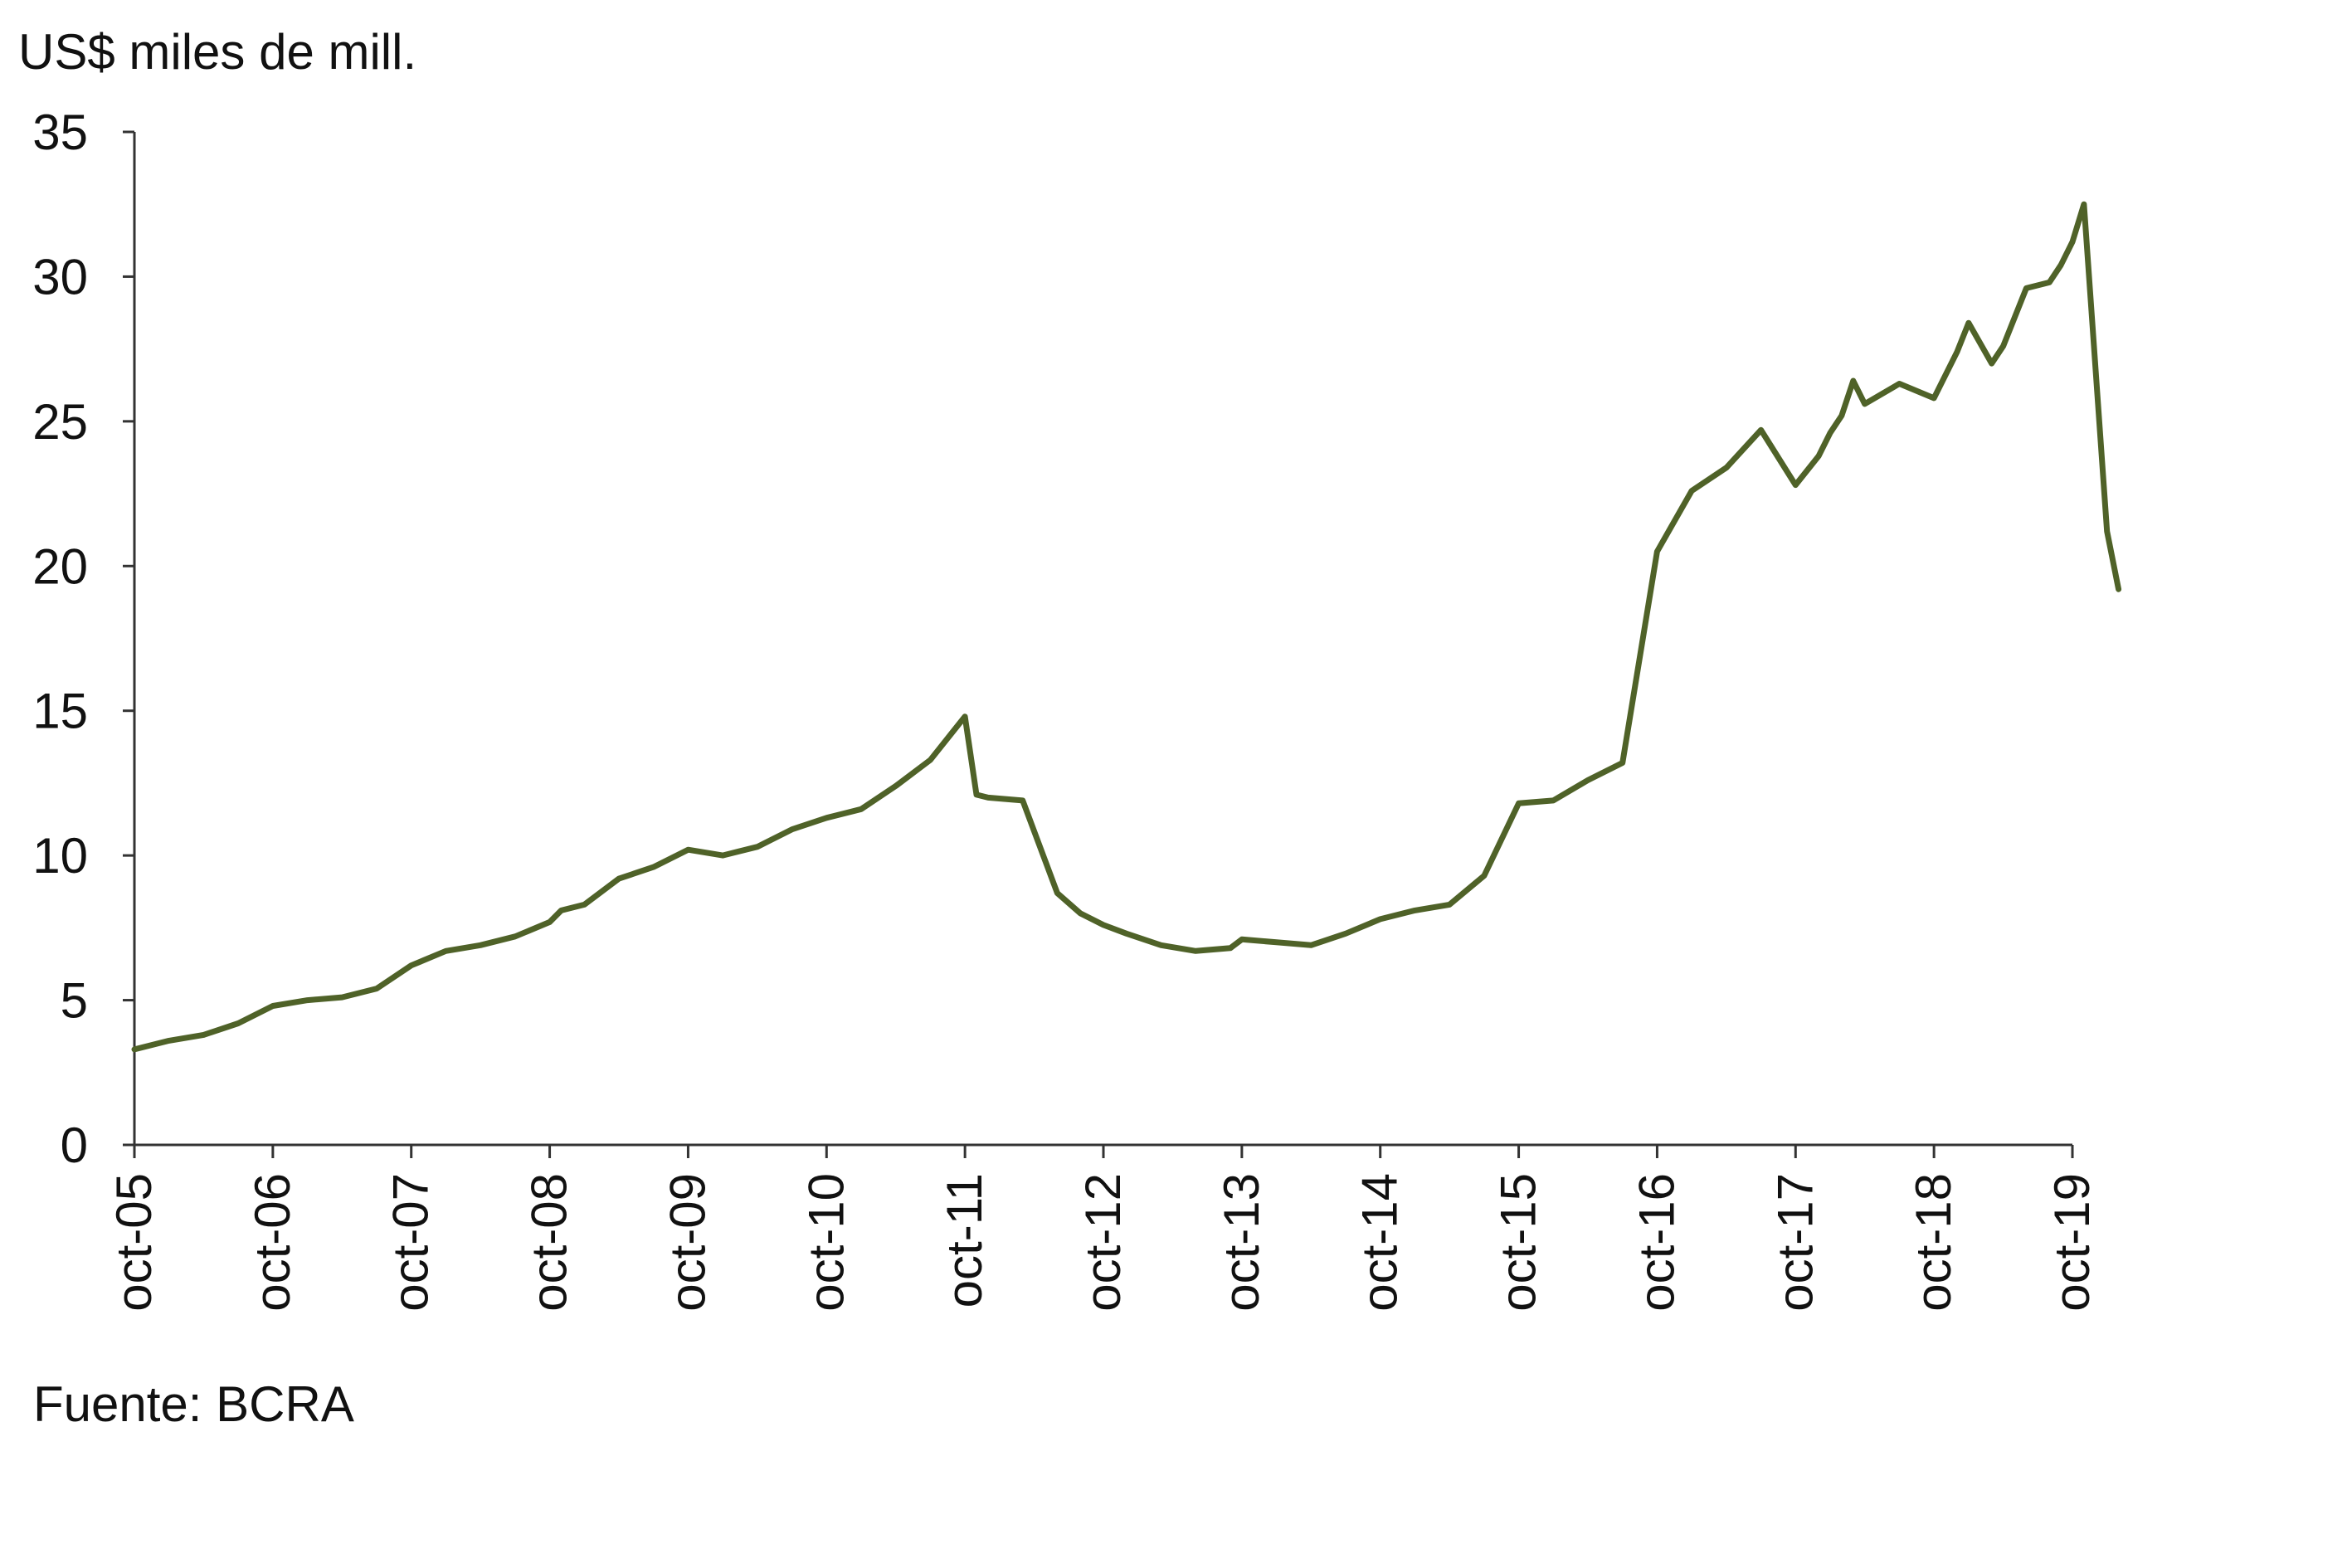 Image resolution: width=2352 pixels, height=1568 pixels. Describe the element at coordinates (193, 1404) in the screenshot. I see `source-note: Fuente: BCRA` at that location.